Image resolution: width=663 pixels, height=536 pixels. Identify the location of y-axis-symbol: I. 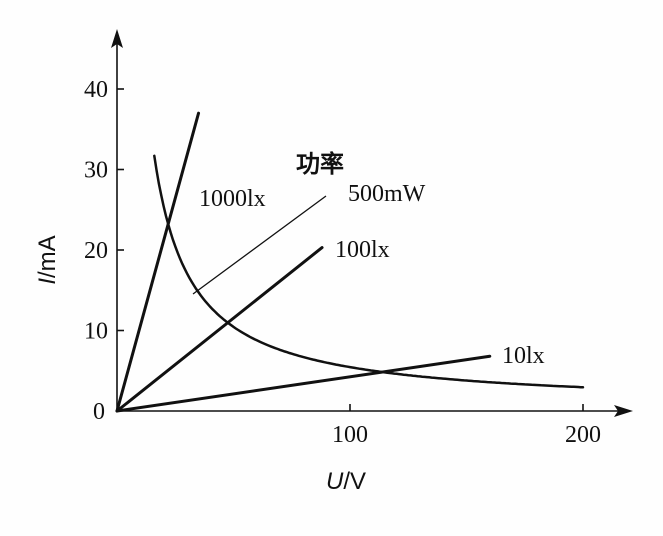
(47, 281).